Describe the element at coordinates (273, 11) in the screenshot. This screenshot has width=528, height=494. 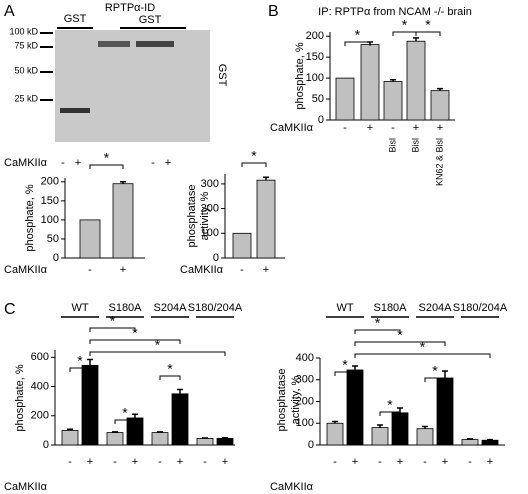
I see `panel-label: B` at that location.